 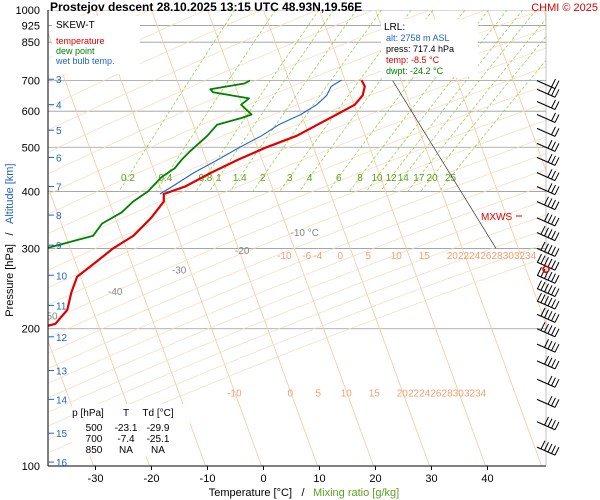 I want to click on table-header: T, so click(x=126, y=413).